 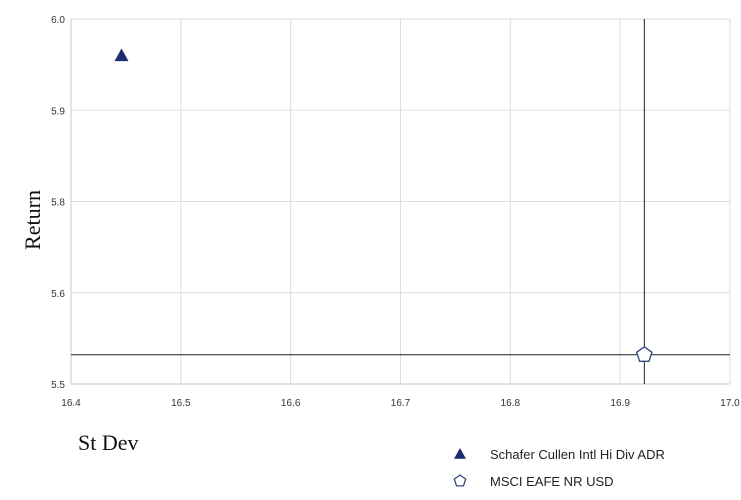 I want to click on x-tick-label: 17.0, so click(x=730, y=403).